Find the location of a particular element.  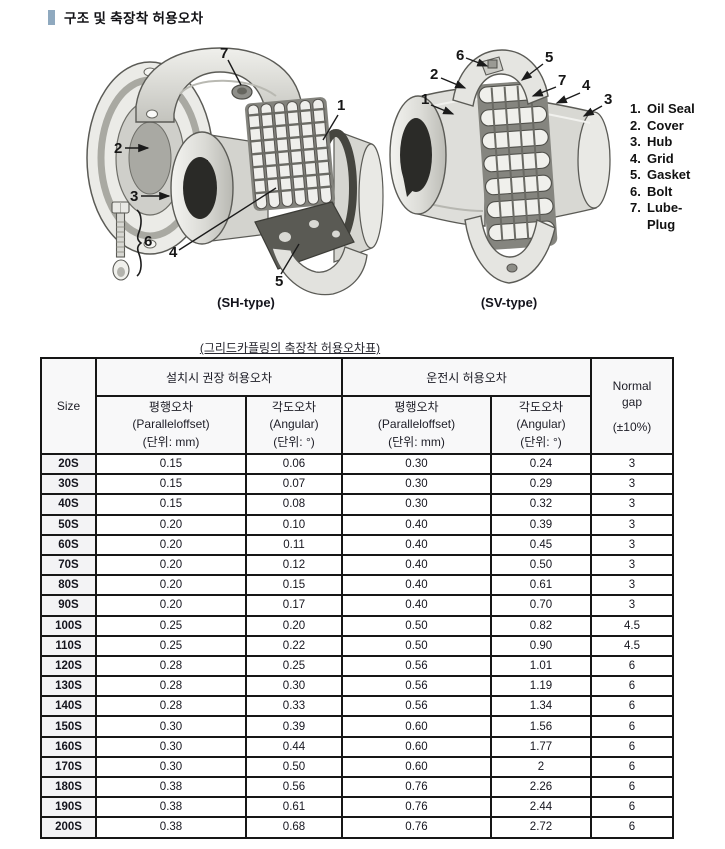

sv-callouts: 6 5 2 7 4 1 3 is located at coordinates (516, 82).